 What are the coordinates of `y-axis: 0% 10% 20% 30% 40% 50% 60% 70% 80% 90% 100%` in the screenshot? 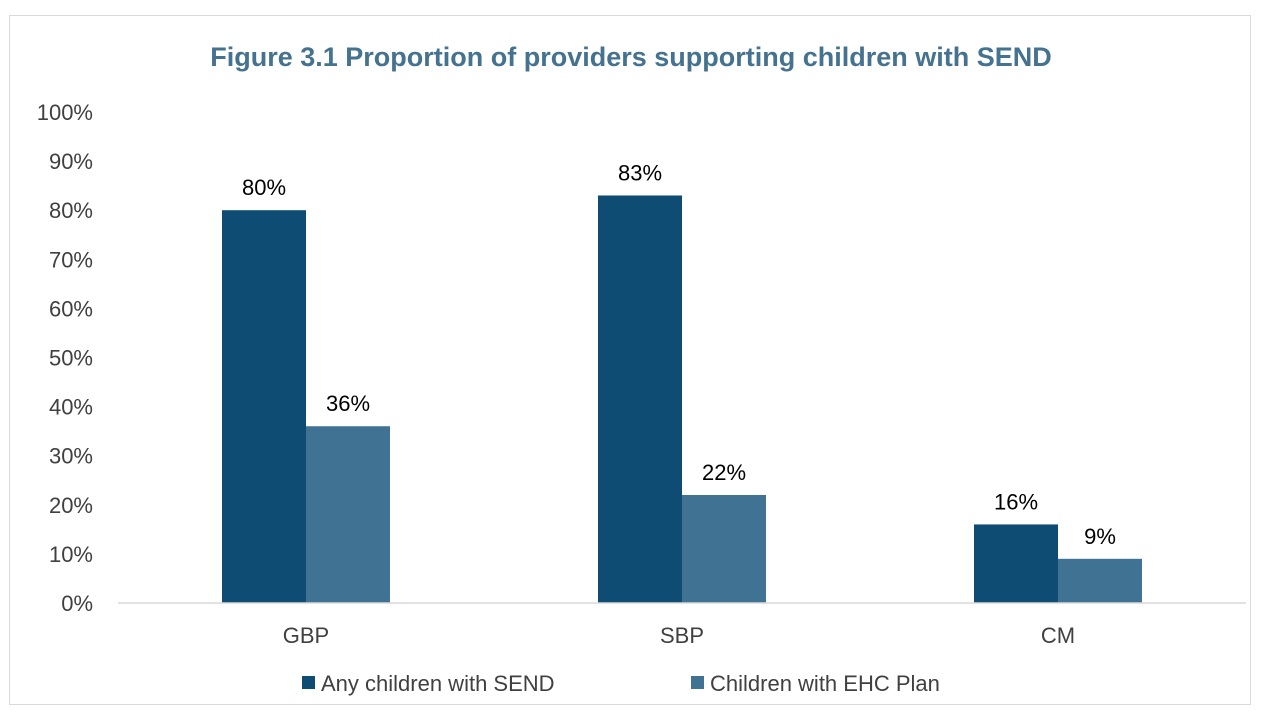 It's located at (65, 358).